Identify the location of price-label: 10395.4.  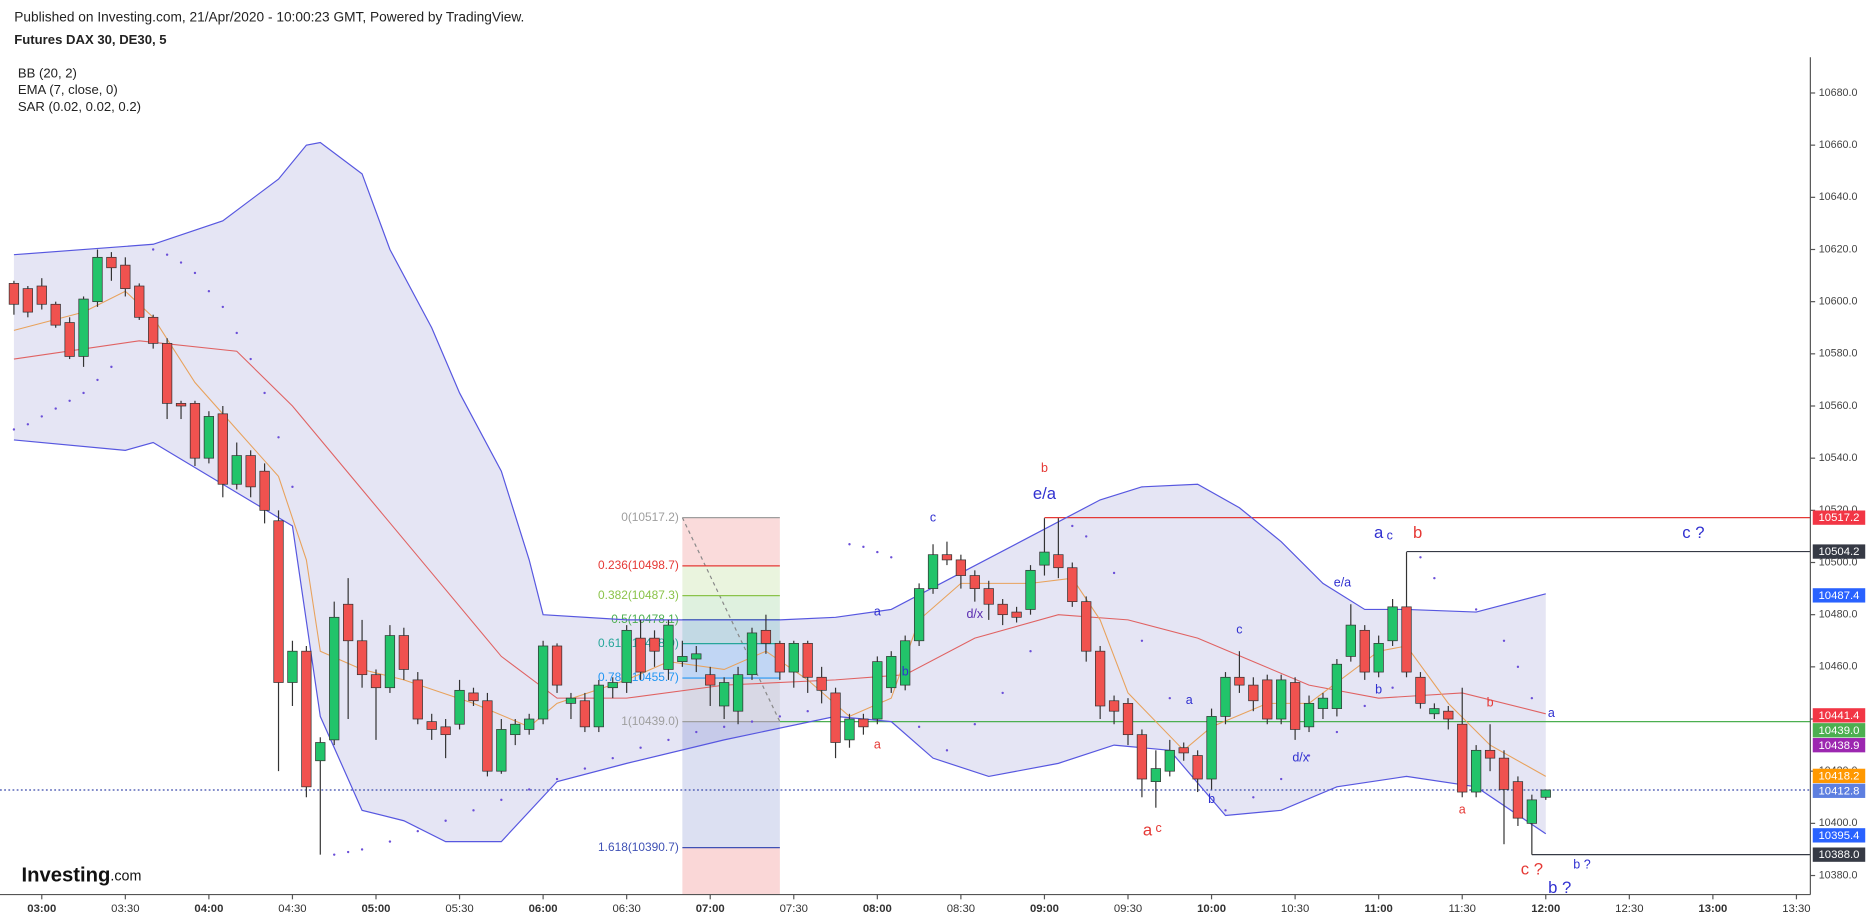
(1839, 836).